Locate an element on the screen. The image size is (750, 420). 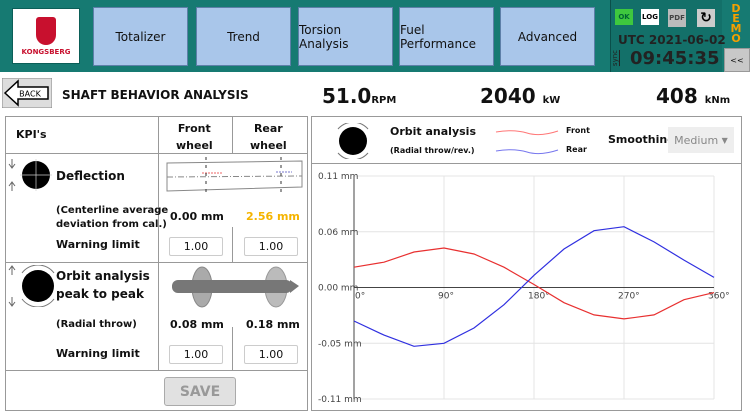
power-readout: 2040 kW is located at coordinates (520, 96).